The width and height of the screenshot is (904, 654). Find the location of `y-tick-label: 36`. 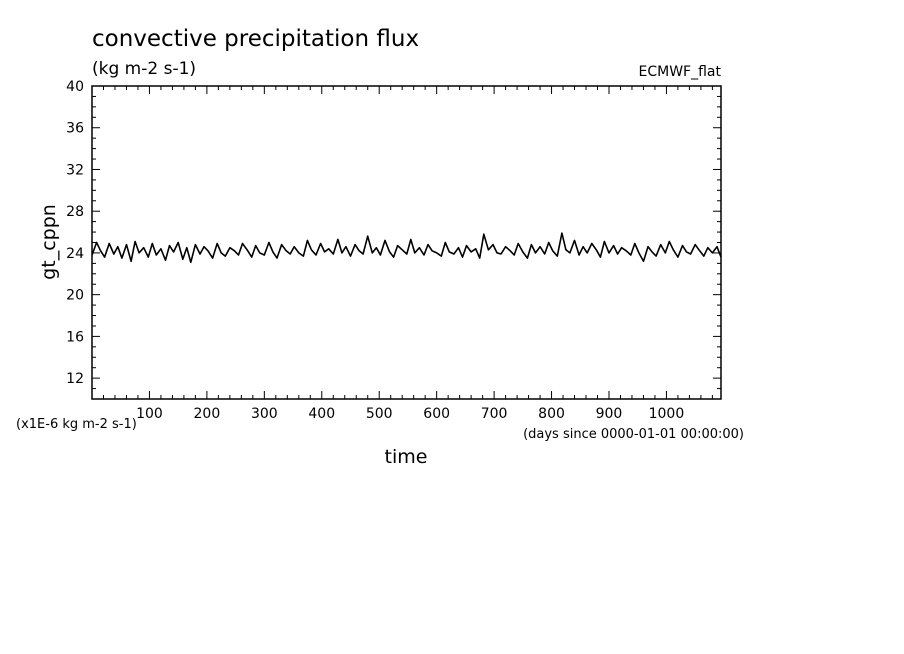

y-tick-label: 36 is located at coordinates (75, 129).